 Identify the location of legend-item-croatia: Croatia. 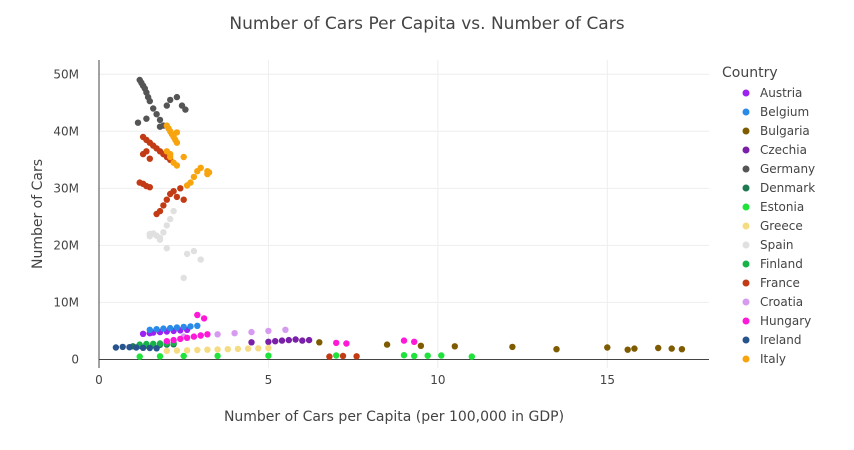
(773, 302).